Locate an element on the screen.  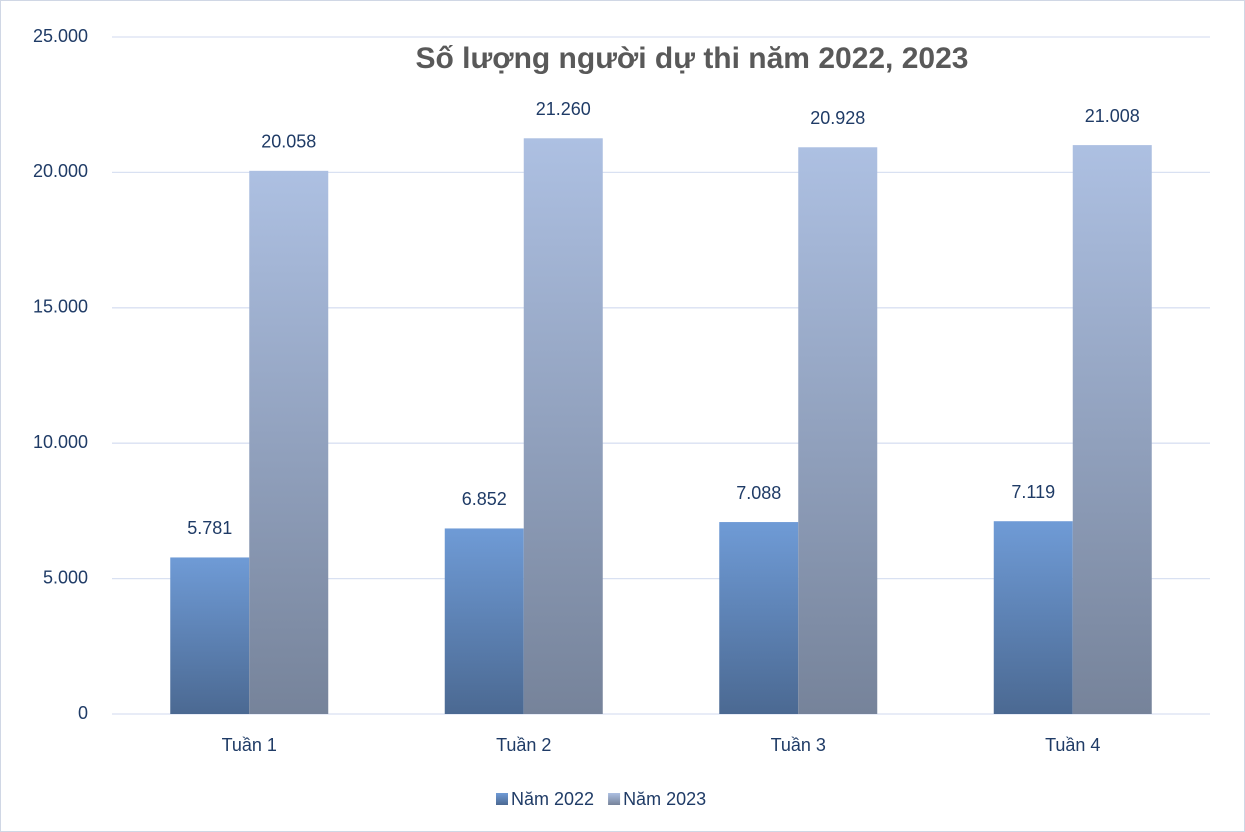
data-label: 6.852 is located at coordinates (484, 499).